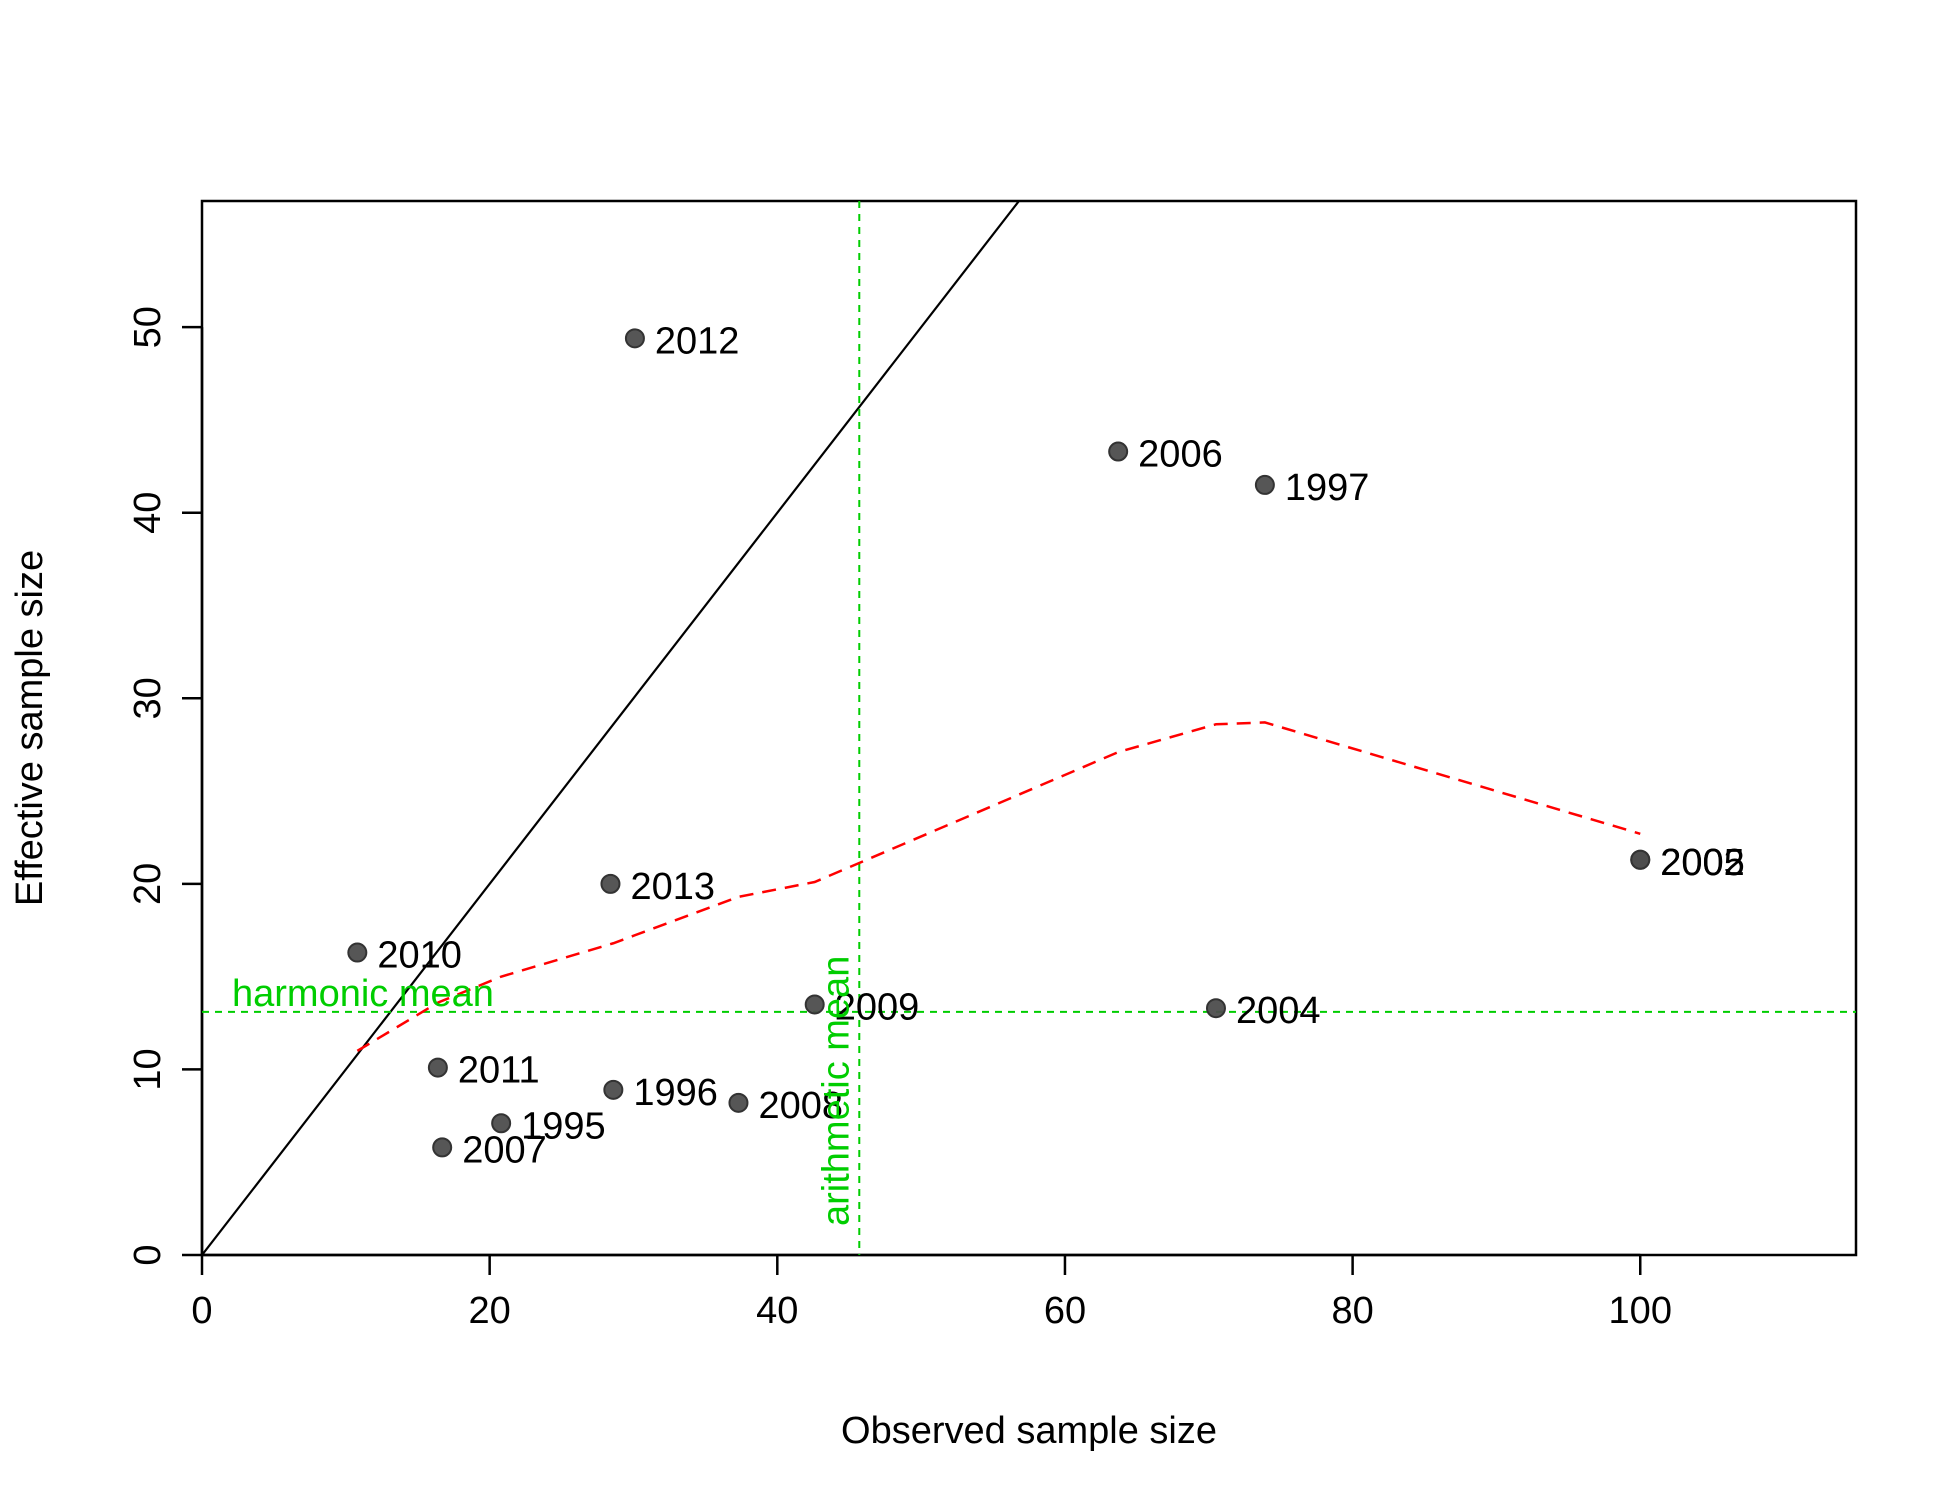 This screenshot has height=1505, width=1950. I want to click on y-tick-label: 40, so click(148, 513).